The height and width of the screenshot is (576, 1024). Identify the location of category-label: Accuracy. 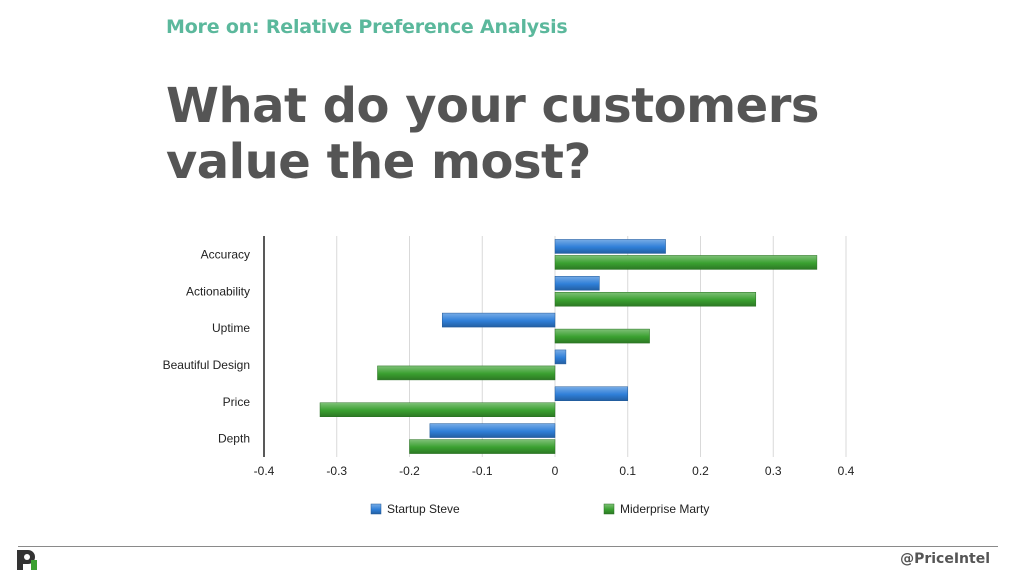
(225, 254).